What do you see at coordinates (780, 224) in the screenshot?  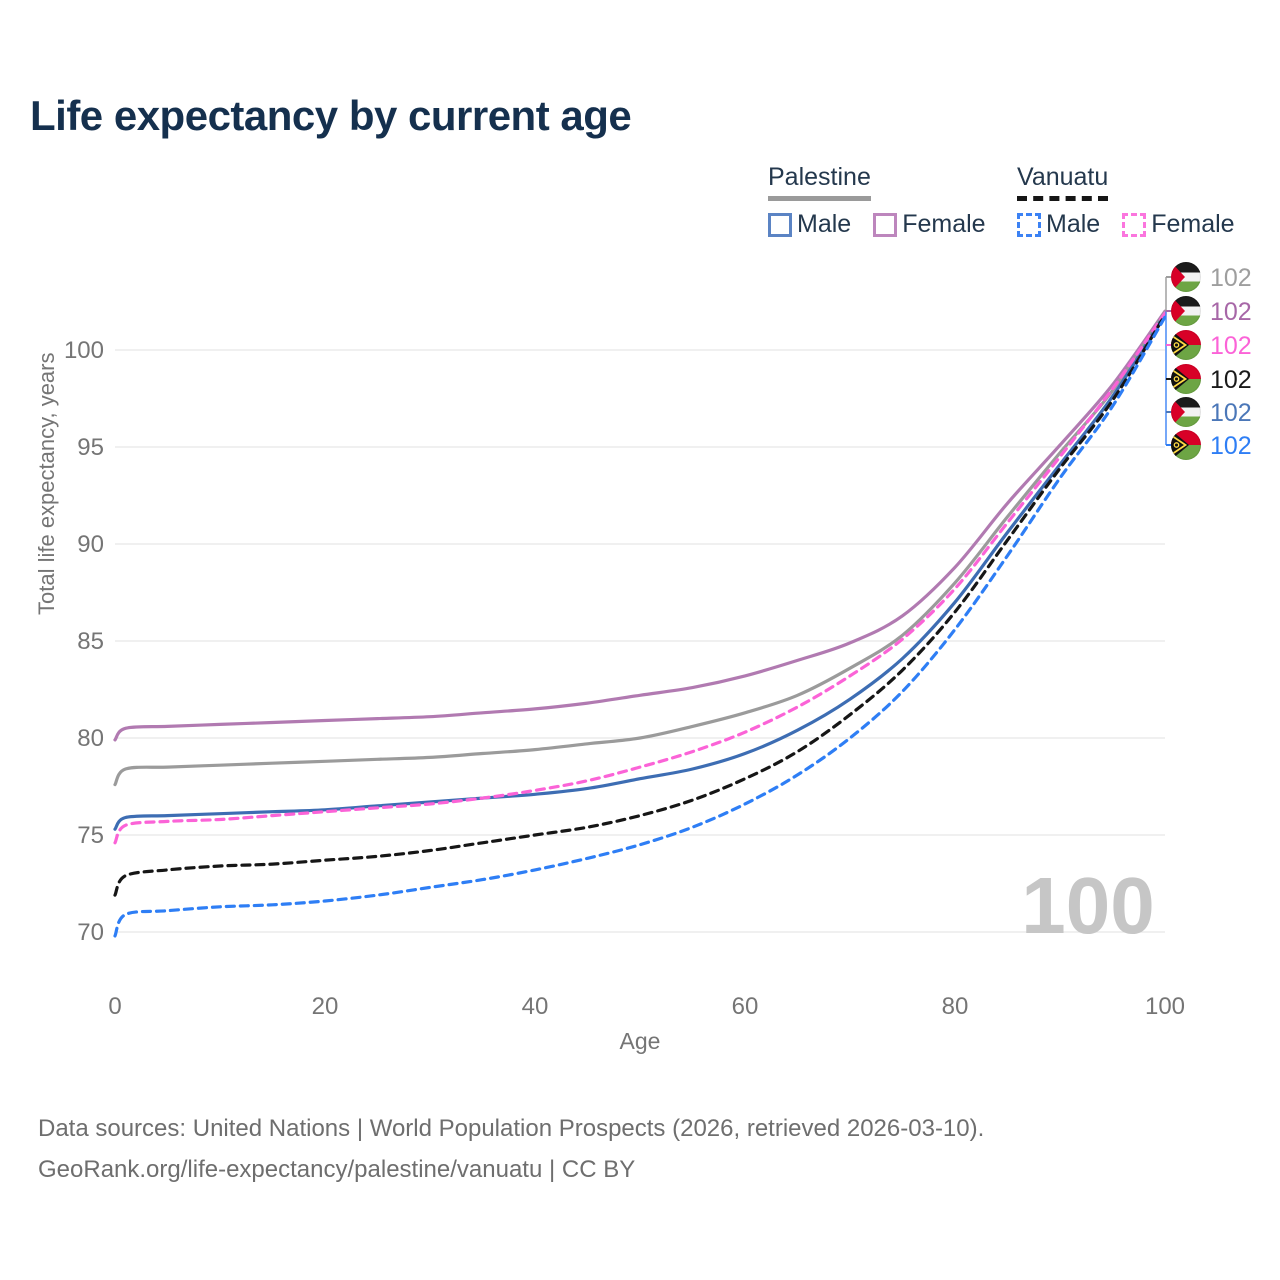 I see `legend-swatch-palestine-male` at bounding box center [780, 224].